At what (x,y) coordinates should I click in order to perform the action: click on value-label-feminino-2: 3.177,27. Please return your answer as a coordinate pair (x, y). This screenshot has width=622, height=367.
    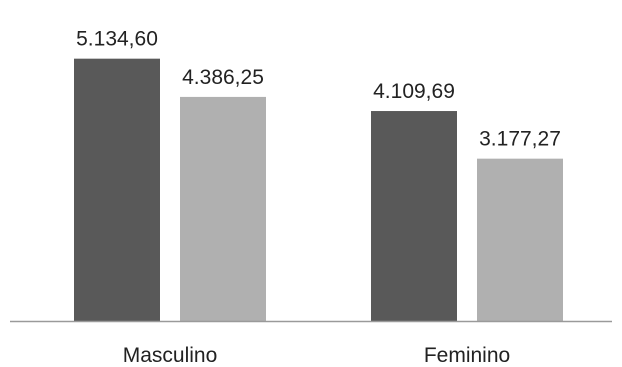
    Looking at the image, I should click on (520, 139).